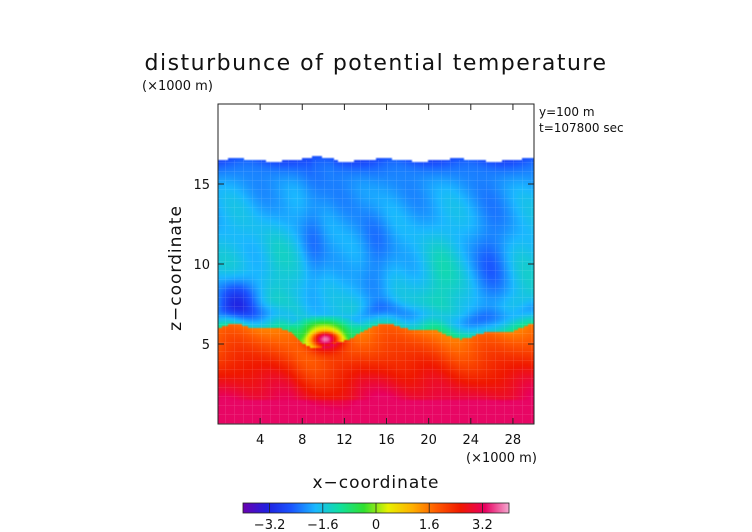 This screenshot has height=532, width=752. What do you see at coordinates (513, 440) in the screenshot?
I see `x-tick-label: 28` at bounding box center [513, 440].